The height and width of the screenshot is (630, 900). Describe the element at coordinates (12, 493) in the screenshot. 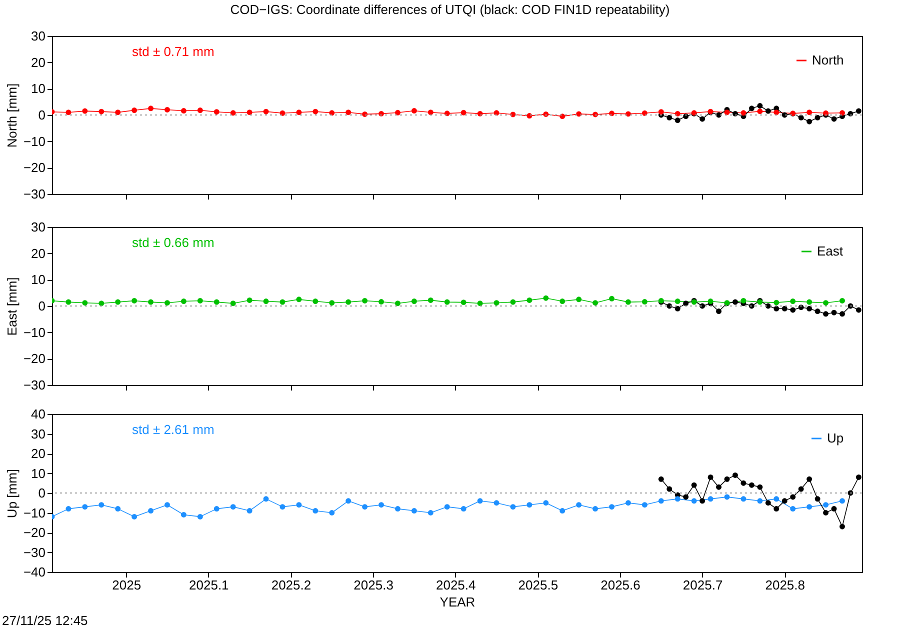

I see `y-axis-title: Up [mm]` at that location.